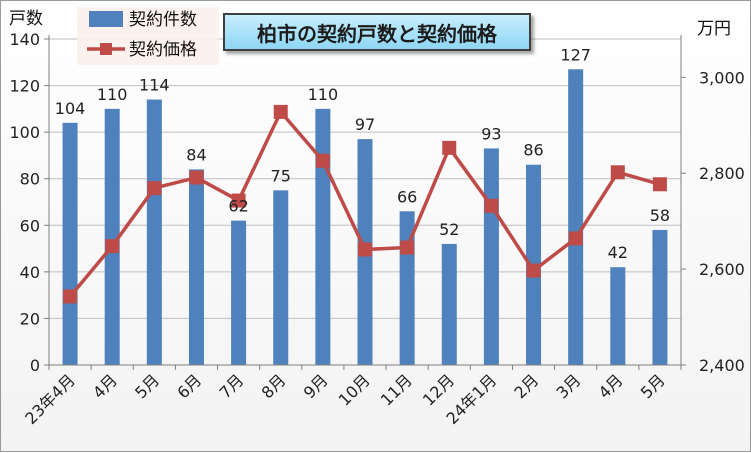 The height and width of the screenshot is (453, 751). What do you see at coordinates (24, 132) in the screenshot?
I see `y-left-tick-label: 100` at bounding box center [24, 132].